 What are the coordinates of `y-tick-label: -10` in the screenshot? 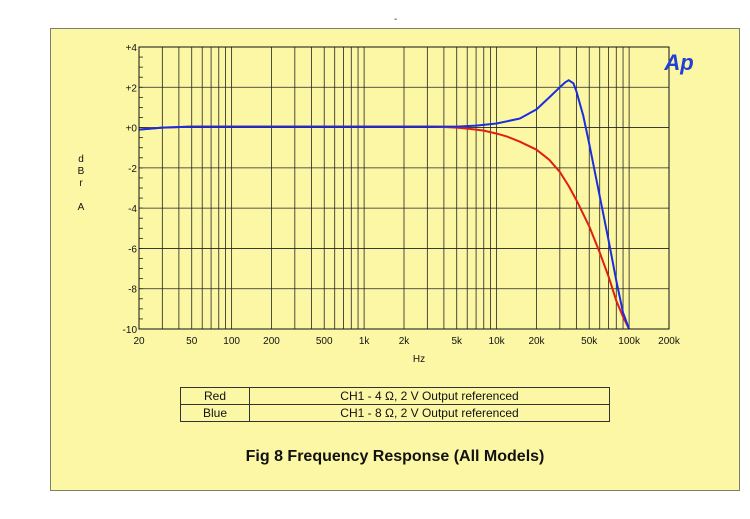 It's located at (130, 330).